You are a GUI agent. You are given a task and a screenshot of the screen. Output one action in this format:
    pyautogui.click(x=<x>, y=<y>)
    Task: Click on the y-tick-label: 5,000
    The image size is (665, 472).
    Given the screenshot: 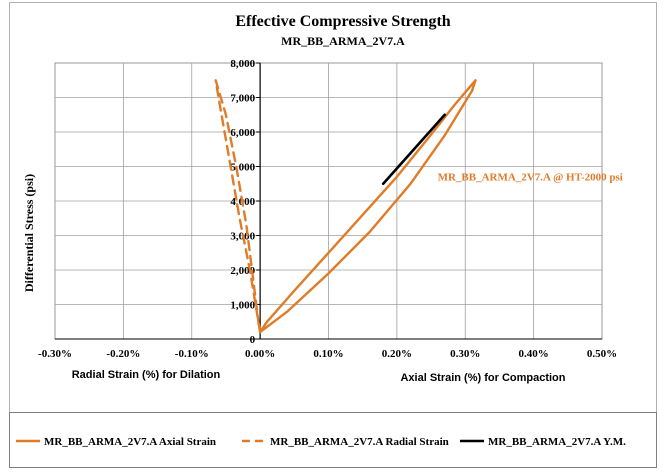 What is the action you would take?
    pyautogui.click(x=242, y=168)
    